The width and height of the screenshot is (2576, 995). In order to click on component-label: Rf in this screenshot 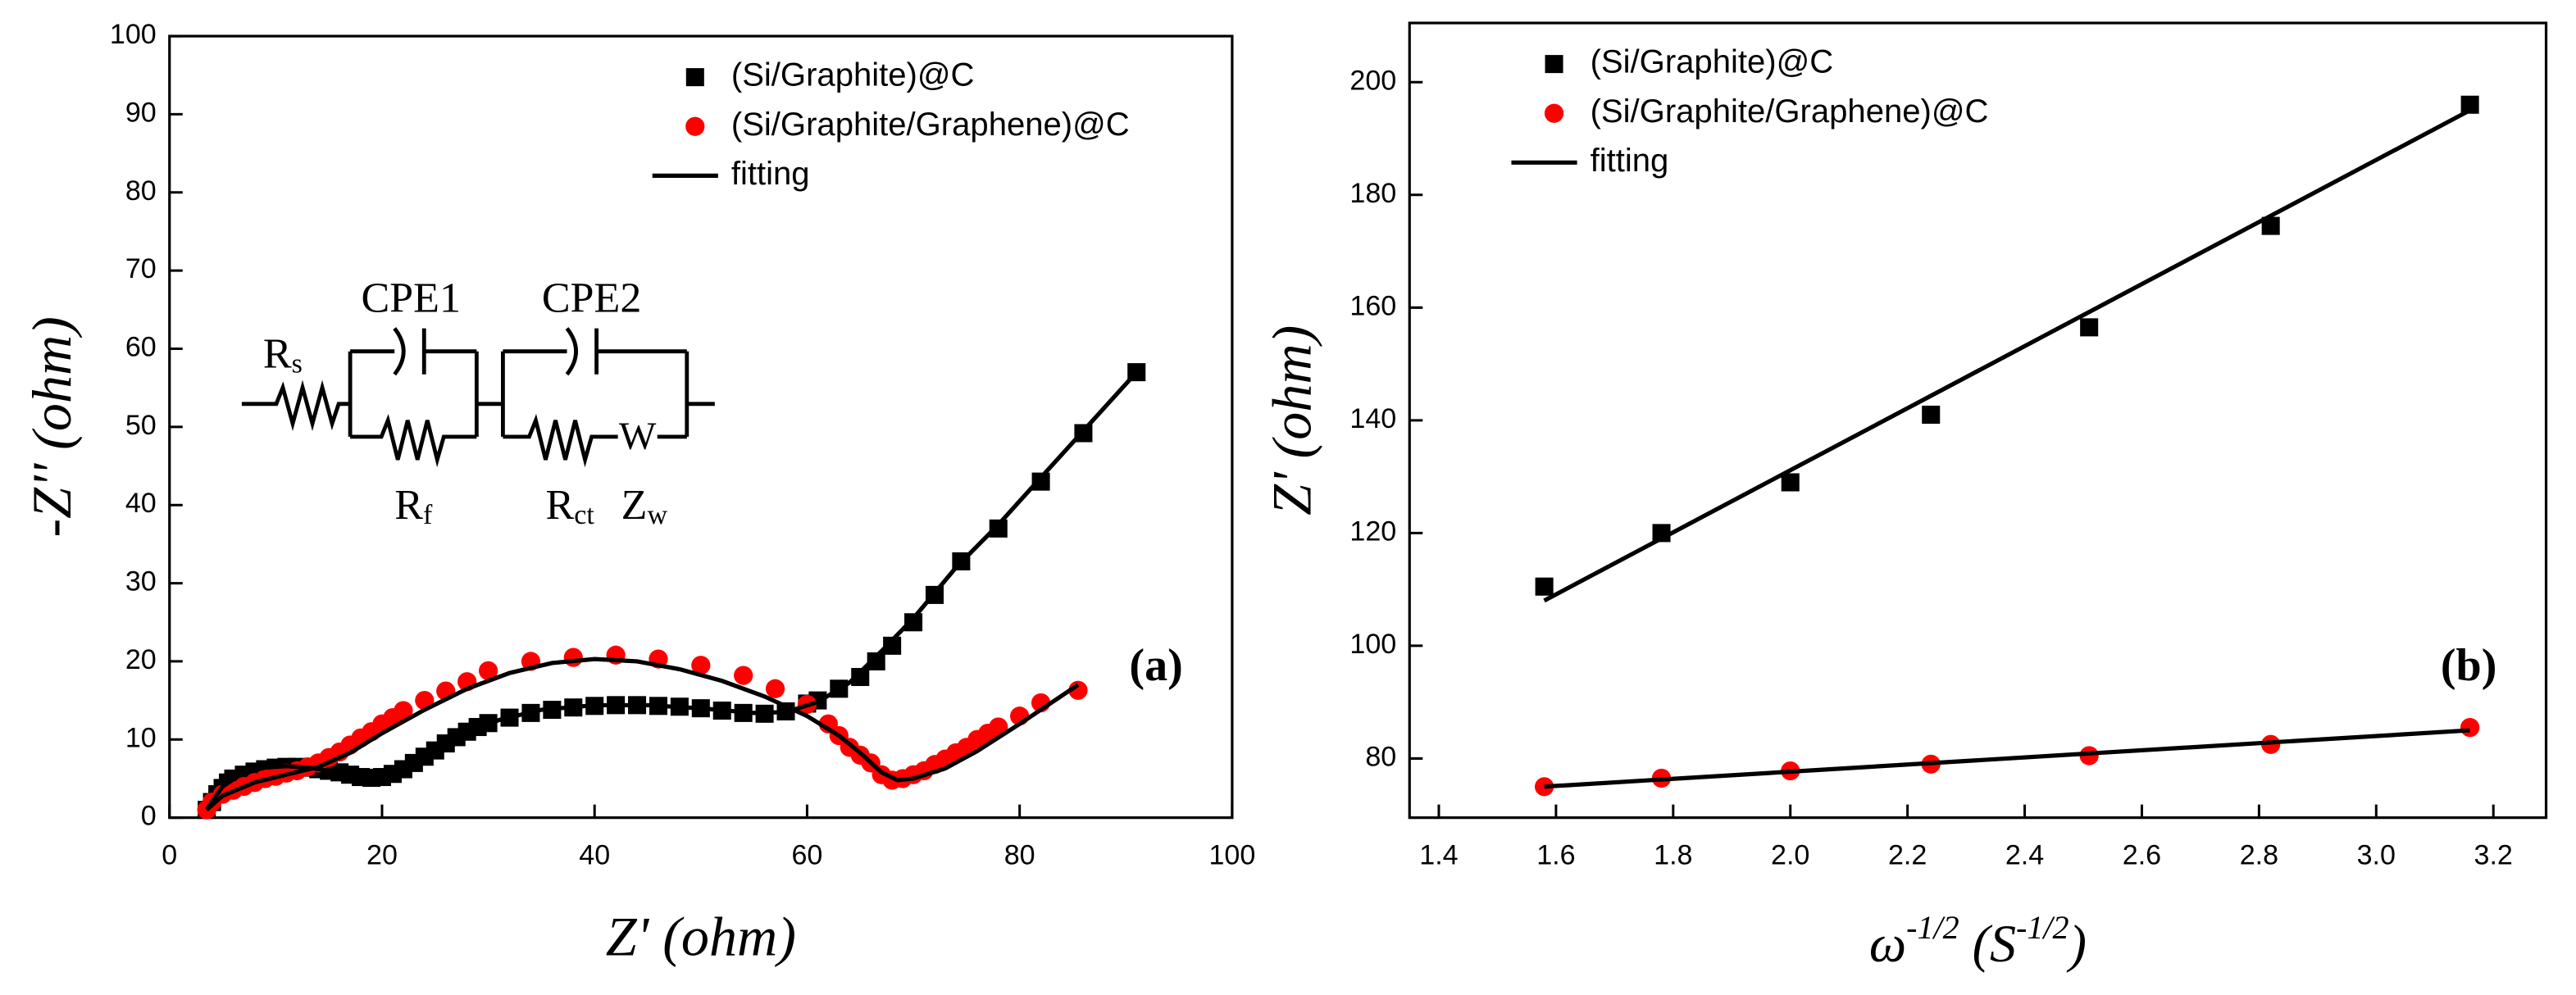, I will do `click(413, 506)`.